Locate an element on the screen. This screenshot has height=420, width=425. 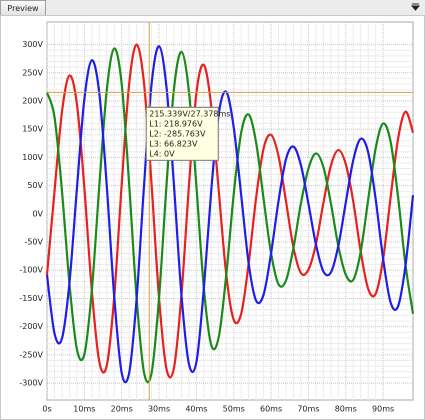
y-tick-label: -300V is located at coordinates (31, 383).